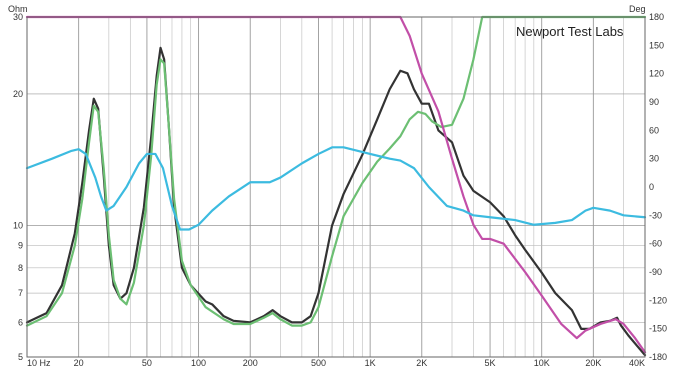  Describe the element at coordinates (654, 130) in the screenshot. I see `y-right-tick-label: 60` at that location.